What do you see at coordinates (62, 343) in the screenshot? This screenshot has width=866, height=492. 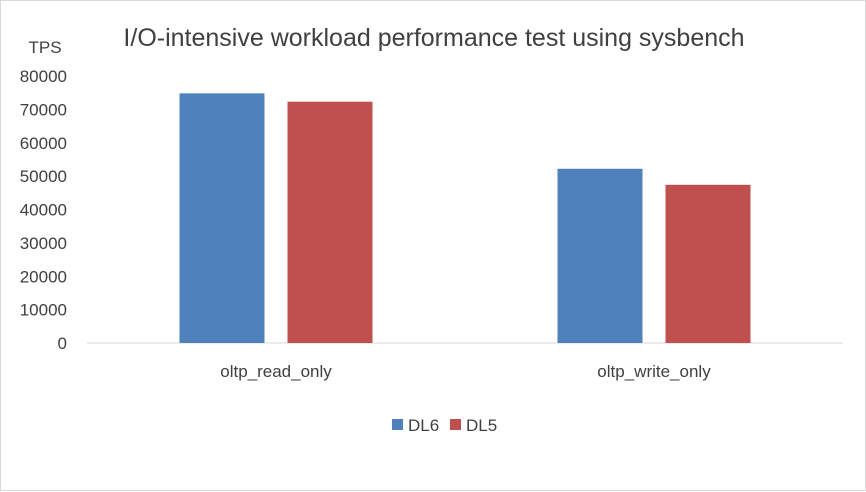 I see `y-tick-label: 0` at bounding box center [62, 343].